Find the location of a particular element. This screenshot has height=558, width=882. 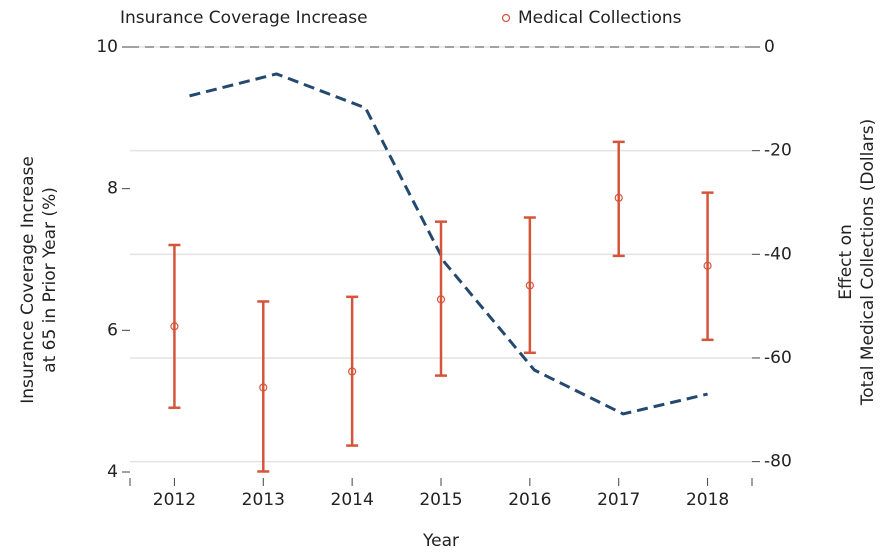

y-axis-title-line: Insurance Coverage Increase is located at coordinates (28, 280).